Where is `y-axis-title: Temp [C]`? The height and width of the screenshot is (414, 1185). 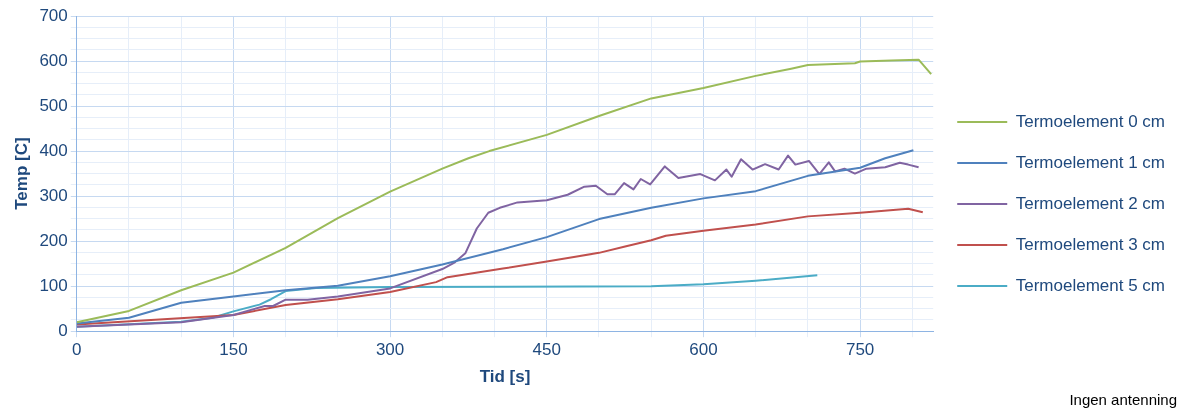 y-axis-title: Temp [C] is located at coordinates (21, 173).